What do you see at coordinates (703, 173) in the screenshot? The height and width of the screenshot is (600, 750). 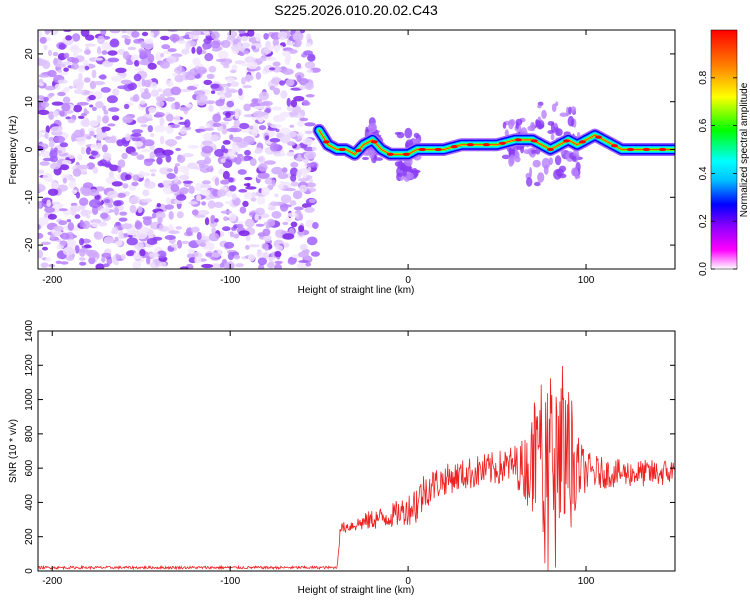 I see `colorbar-tick-label: 0.4` at bounding box center [703, 173].